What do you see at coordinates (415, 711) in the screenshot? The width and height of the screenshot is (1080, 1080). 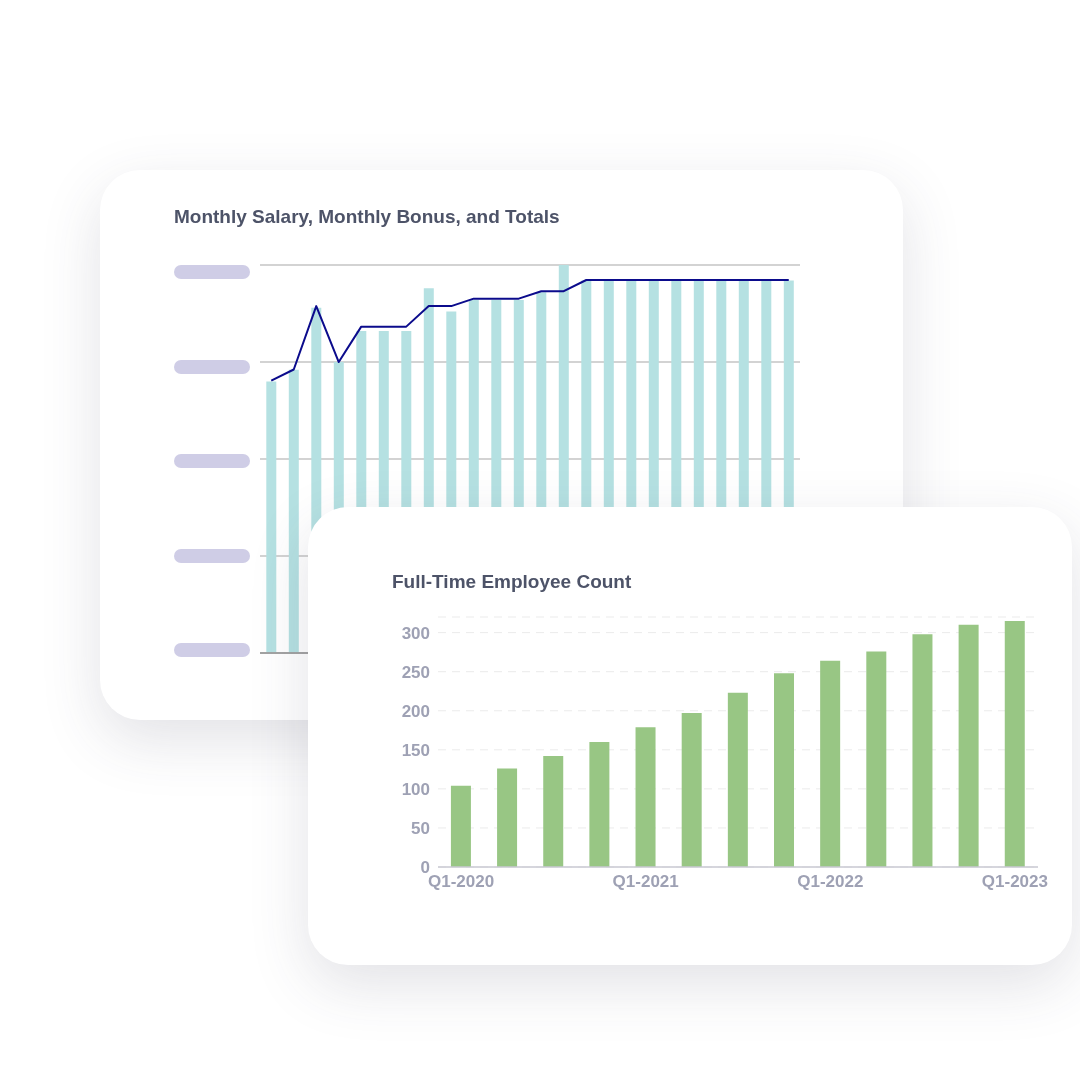 I see `y-tick-label: 200` at bounding box center [415, 711].